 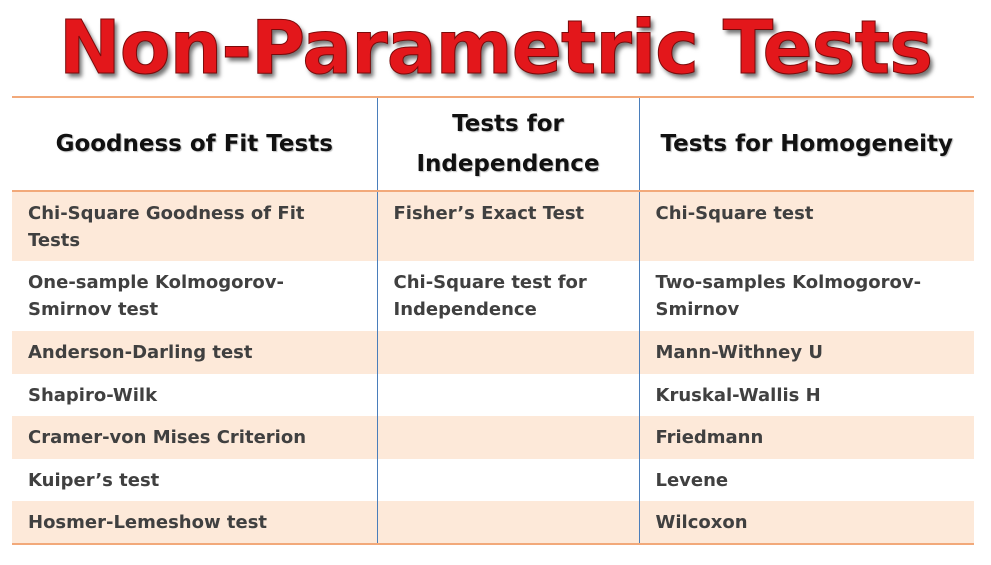 What do you see at coordinates (167, 437) in the screenshot?
I see `table-cell: Cramer-von Mises Criterion` at bounding box center [167, 437].